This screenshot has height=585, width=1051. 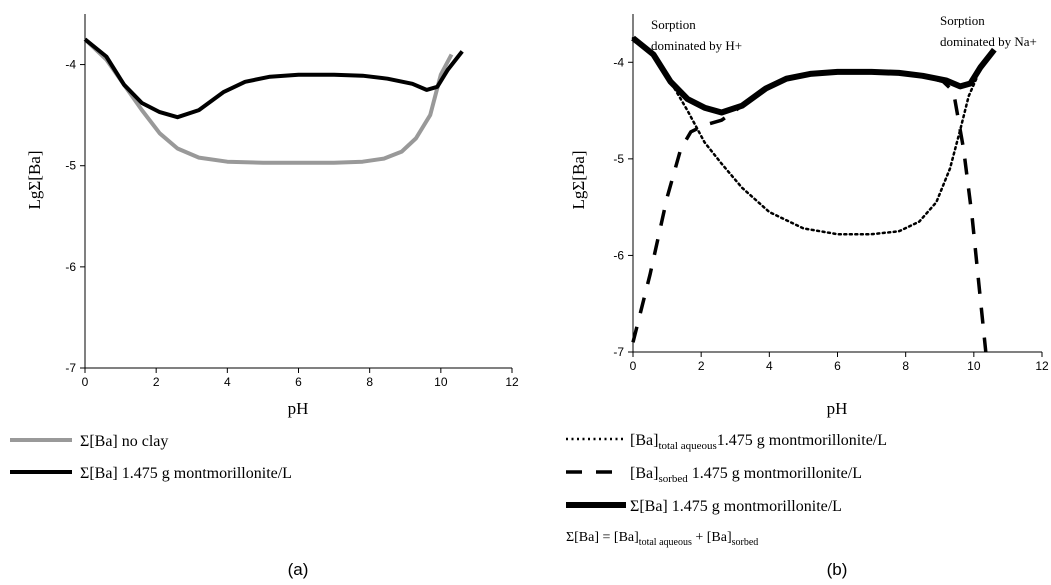 What do you see at coordinates (186, 473) in the screenshot?
I see `legend-label-montmorillonite: Σ[Ba] 1.475 g montmorillonite/L` at bounding box center [186, 473].